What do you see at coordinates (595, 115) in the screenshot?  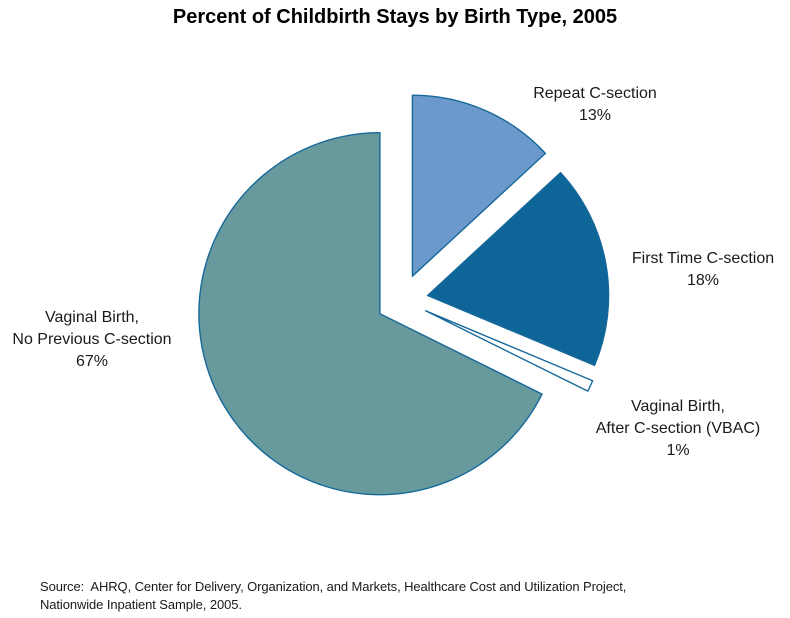 I see `slice-label-value: 13%` at bounding box center [595, 115].